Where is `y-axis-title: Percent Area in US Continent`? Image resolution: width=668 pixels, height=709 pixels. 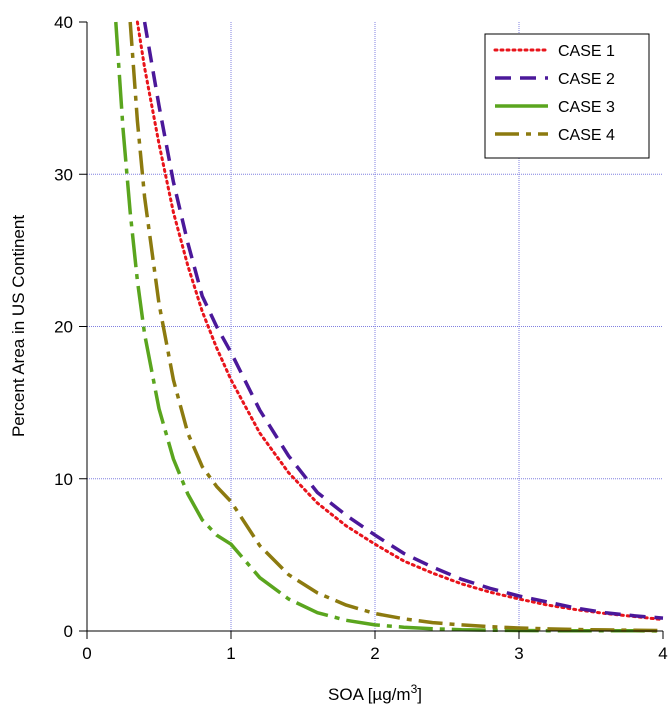 y-axis-title: Percent Area in US Continent is located at coordinates (18, 326).